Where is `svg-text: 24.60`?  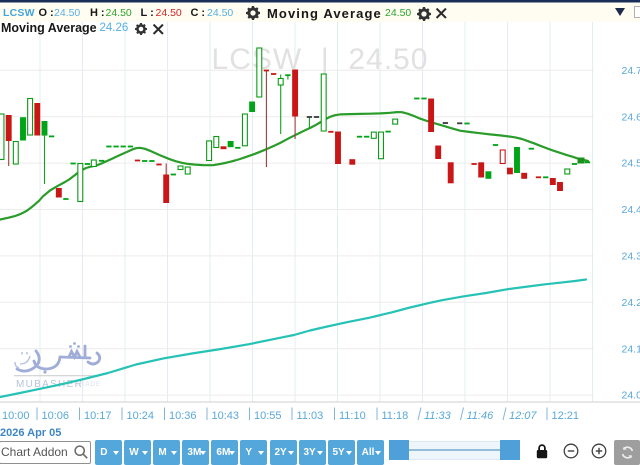 svg-text: 24.60 is located at coordinates (631, 117).